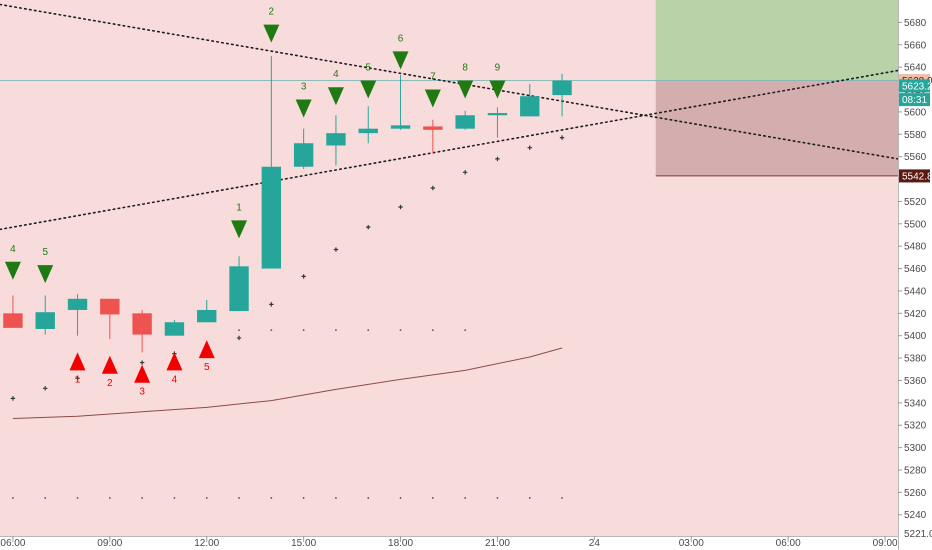  I want to click on sell-signal-label: 6, so click(401, 38).